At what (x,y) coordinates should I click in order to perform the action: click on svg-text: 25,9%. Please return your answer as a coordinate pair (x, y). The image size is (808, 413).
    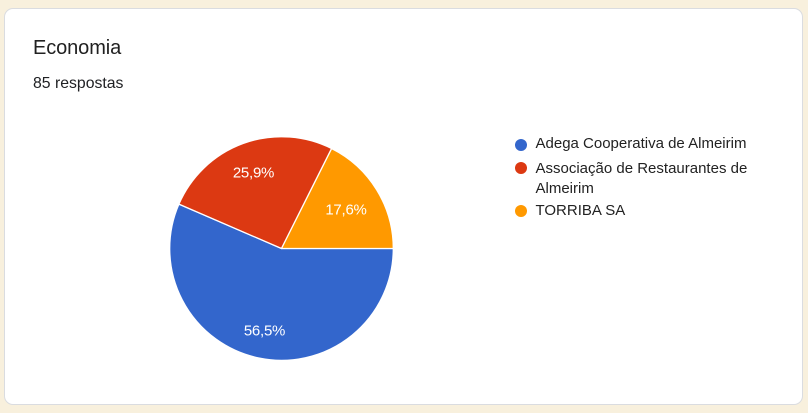
    Looking at the image, I should click on (253, 173).